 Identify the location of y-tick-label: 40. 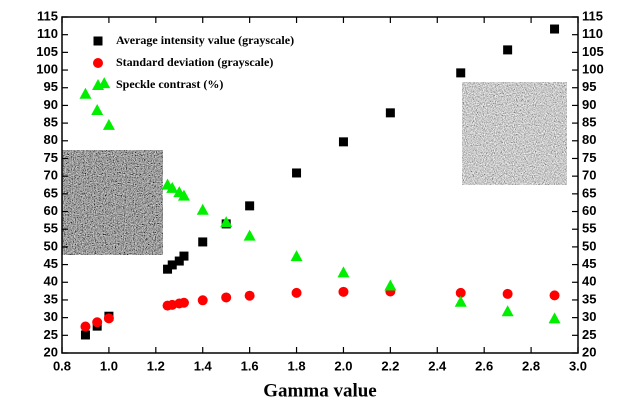
(51, 281).